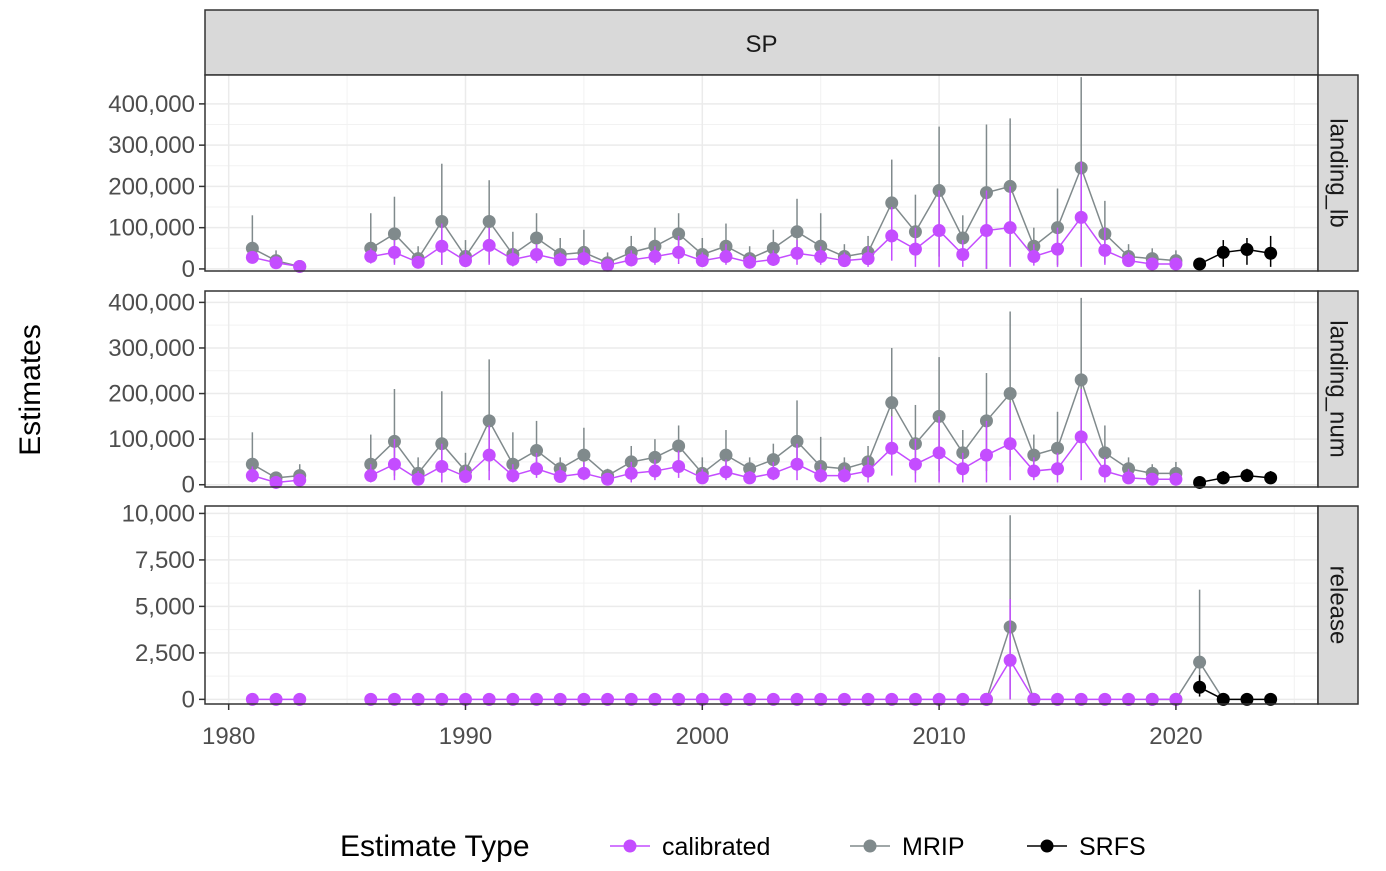 This screenshot has width=1386, height=871. I want to click on y-tick-label: 300,000, so click(151, 348).